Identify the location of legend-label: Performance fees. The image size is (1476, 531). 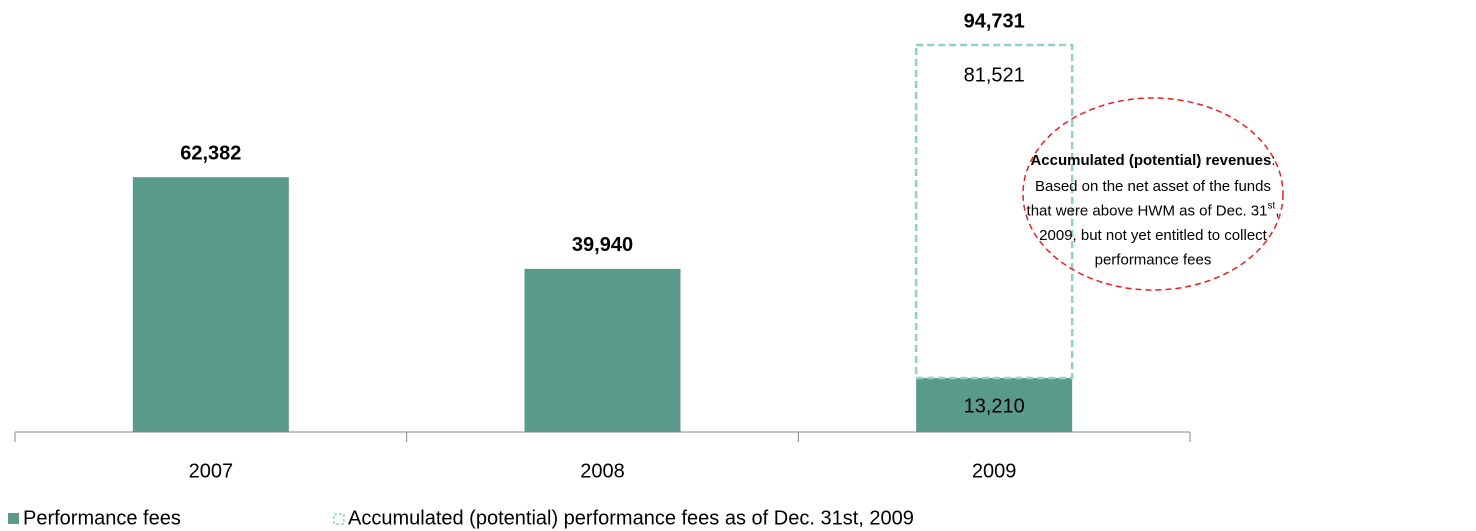
(102, 518).